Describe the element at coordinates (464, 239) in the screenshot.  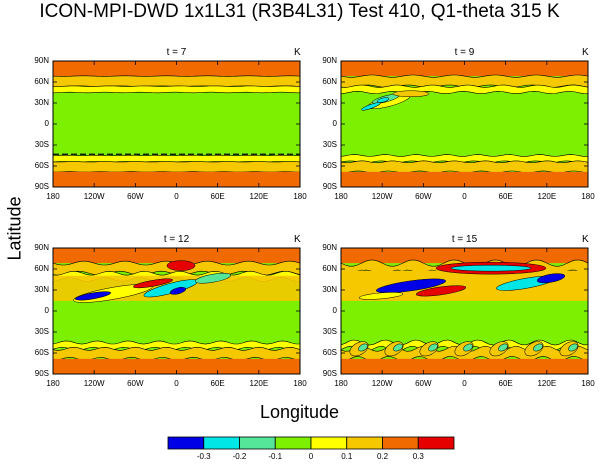
I see `panel-title: t = 15` at that location.